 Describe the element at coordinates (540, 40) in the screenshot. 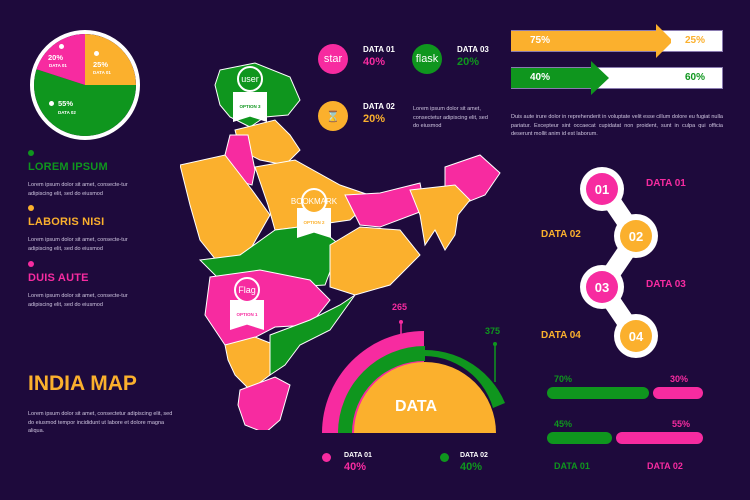

I see `arrow-left-value: 75%` at that location.